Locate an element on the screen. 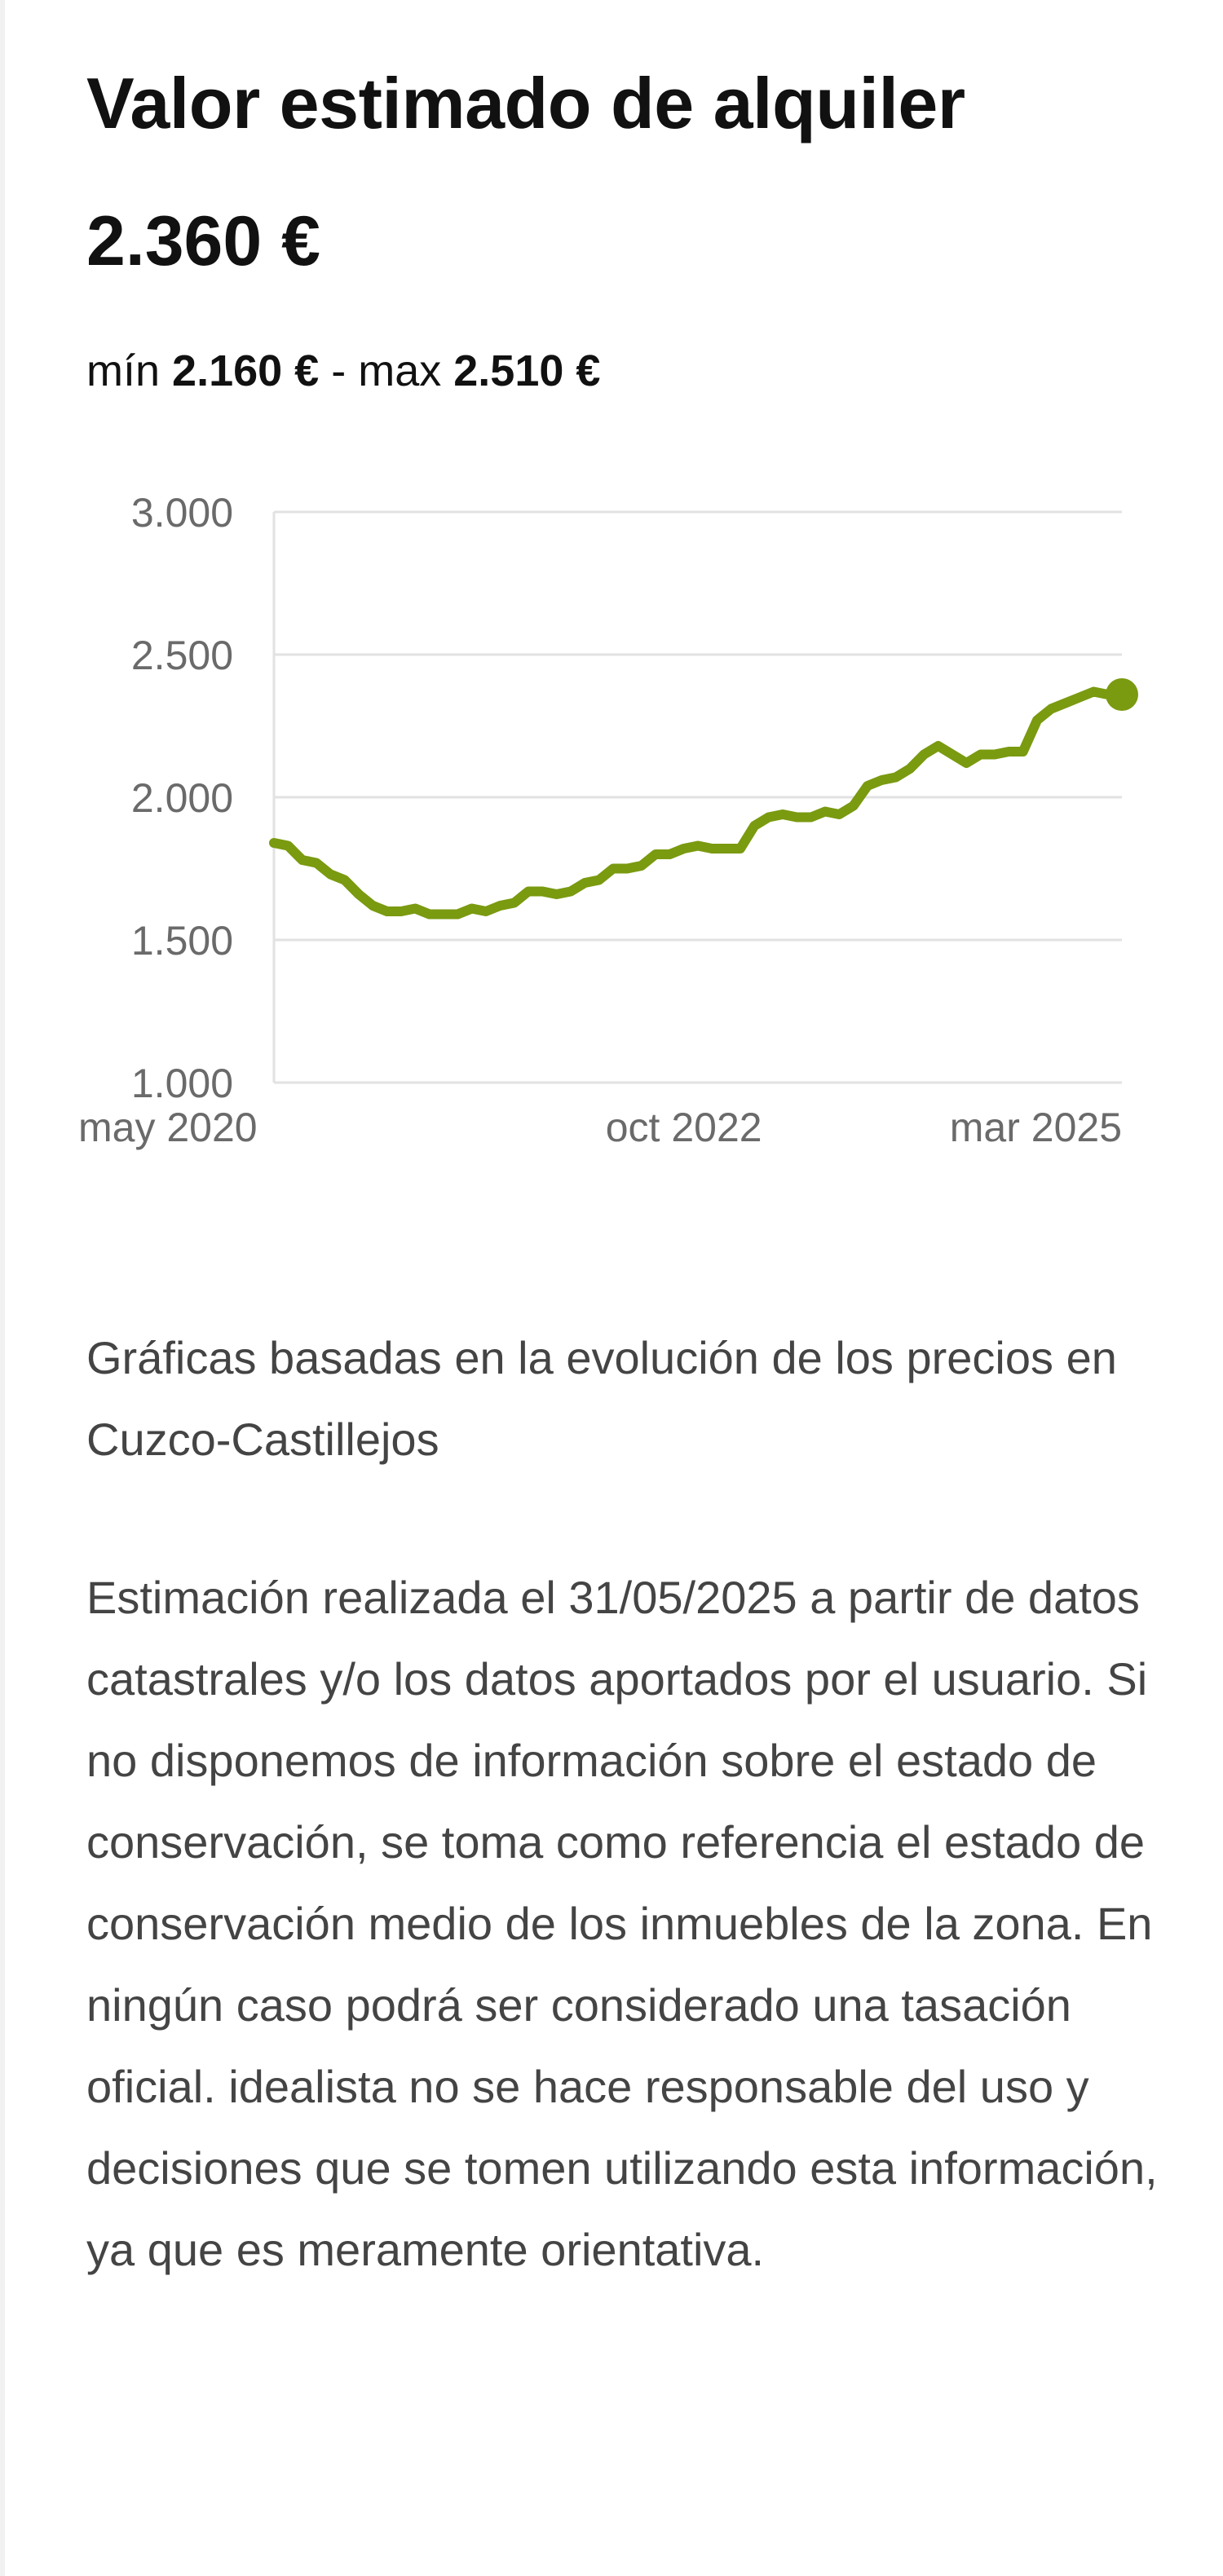  left-border is located at coordinates (3, 1288).